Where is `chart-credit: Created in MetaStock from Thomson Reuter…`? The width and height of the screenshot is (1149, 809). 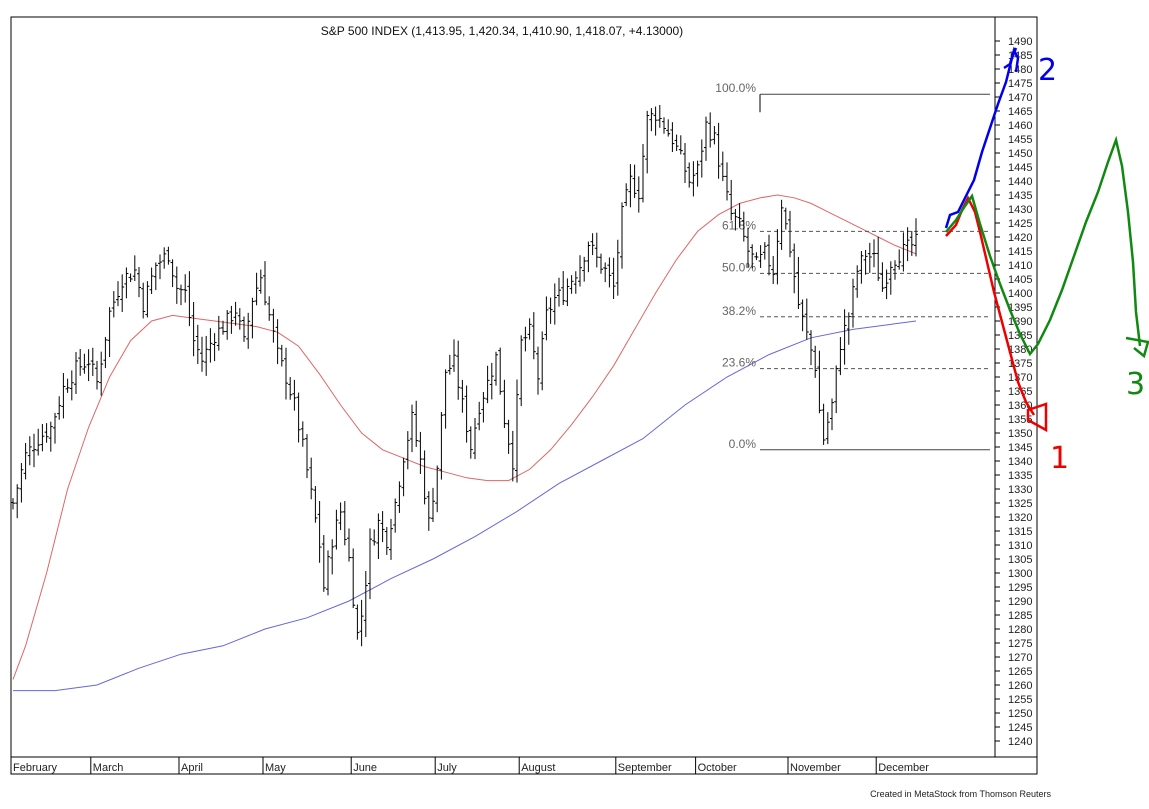
chart-credit: Created in MetaStock from Thomson Reuter… is located at coordinates (960, 794).